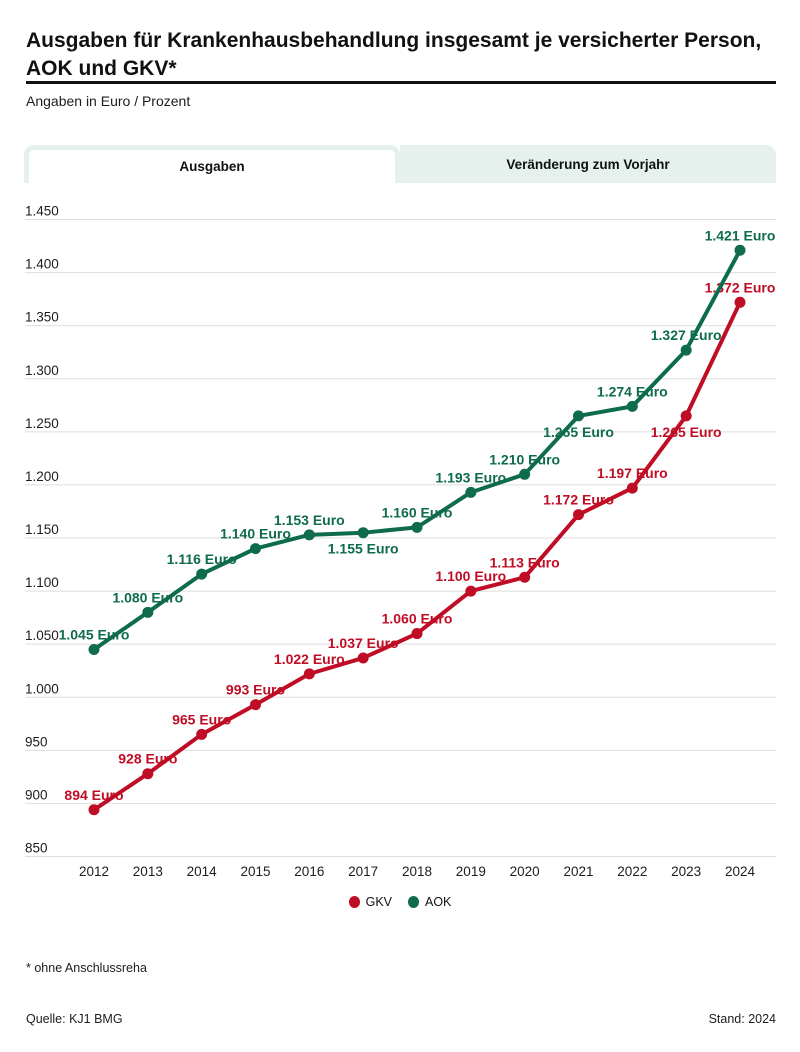  I want to click on tab-ausgaben: Ausgaben, so click(212, 164).